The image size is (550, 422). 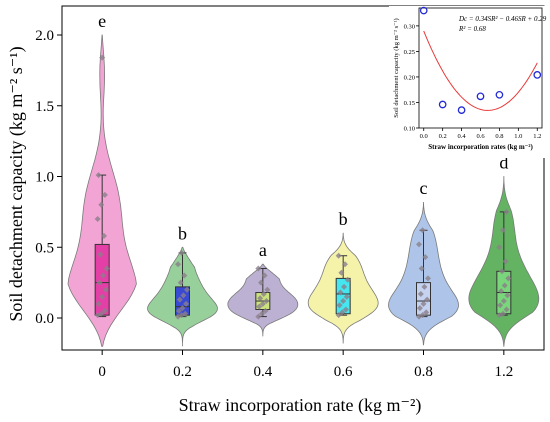 What do you see at coordinates (343, 372) in the screenshot?
I see `x-tick-label: 0.6` at bounding box center [343, 372].